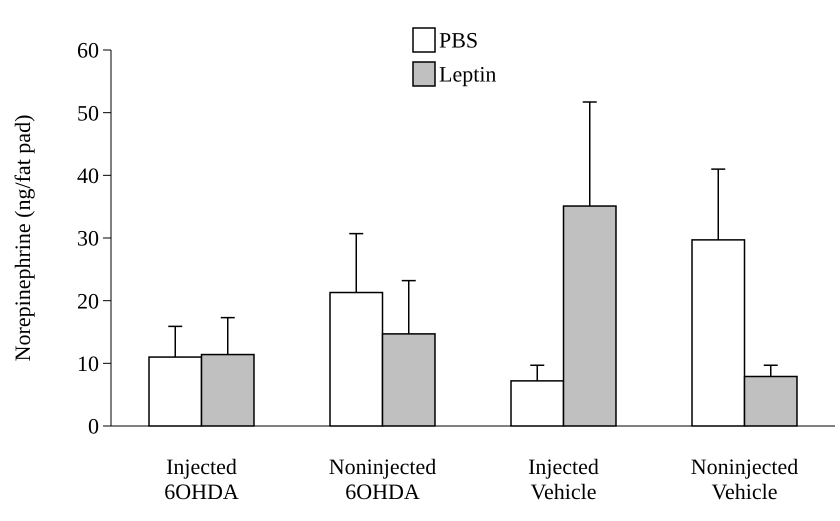  I want to click on x-tick-label: Noninjected 6OHDA, so click(382, 479).